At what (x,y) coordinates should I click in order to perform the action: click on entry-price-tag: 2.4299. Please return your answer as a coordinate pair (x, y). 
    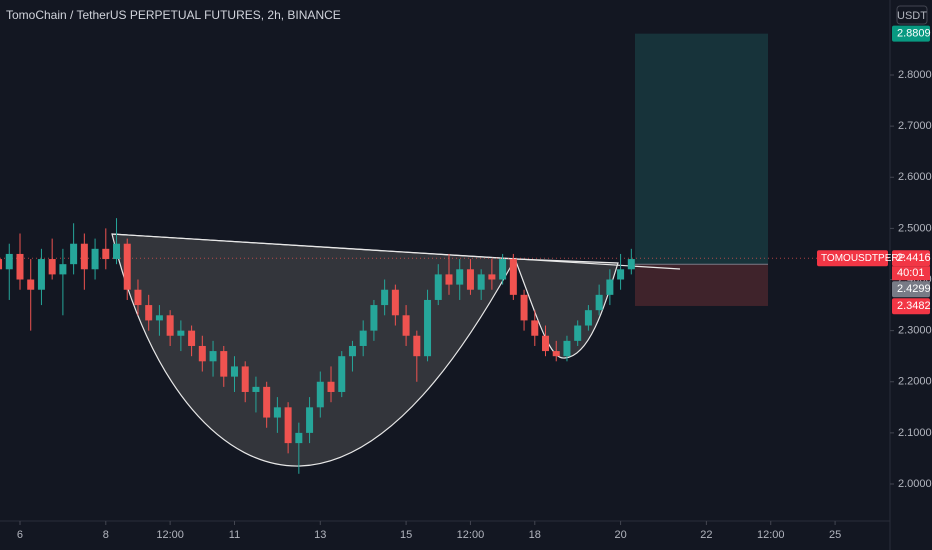
    Looking at the image, I should click on (914, 289).